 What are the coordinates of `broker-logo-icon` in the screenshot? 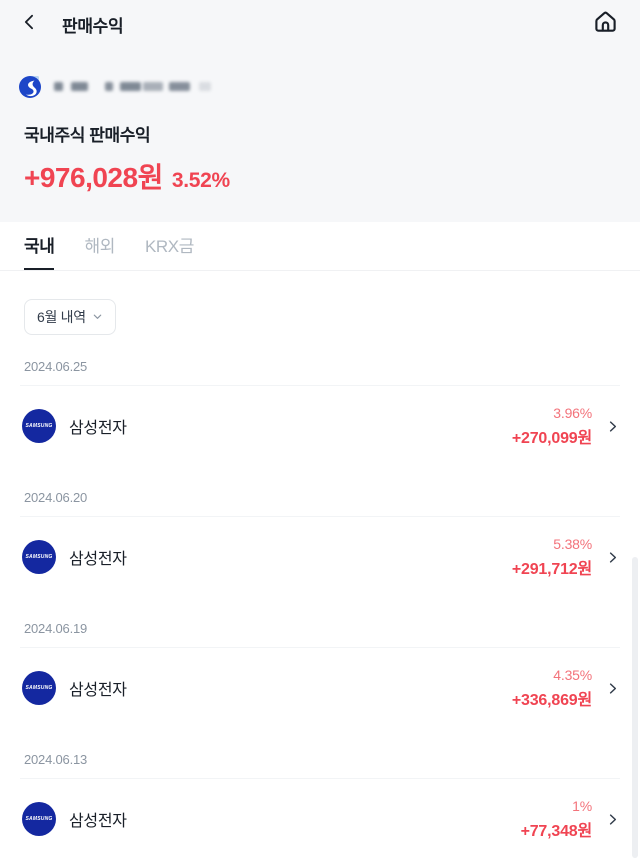 It's located at (30, 86).